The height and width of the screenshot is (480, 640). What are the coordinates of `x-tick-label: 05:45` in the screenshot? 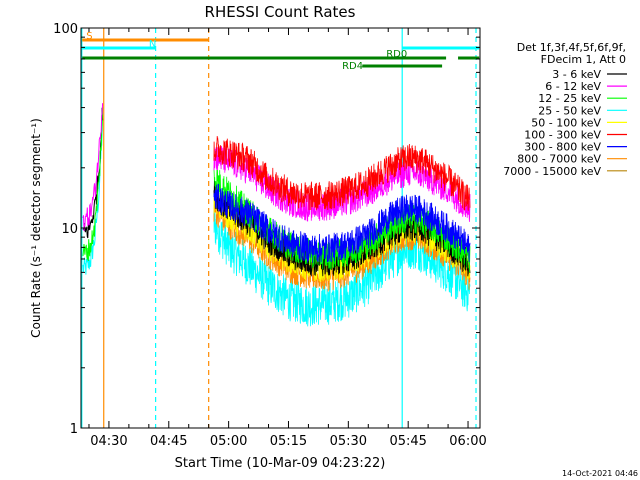 It's located at (407, 441).